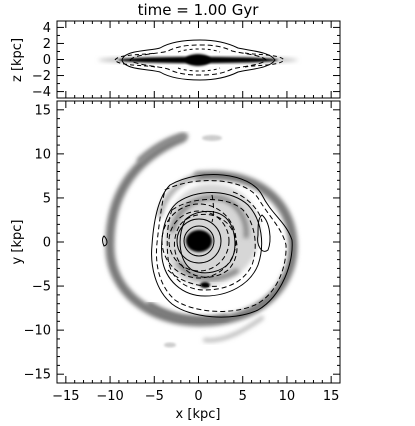 Image resolution: width=415 pixels, height=426 pixels. Describe the element at coordinates (47, 44) in the screenshot. I see `y-tick-label: 2` at that location.